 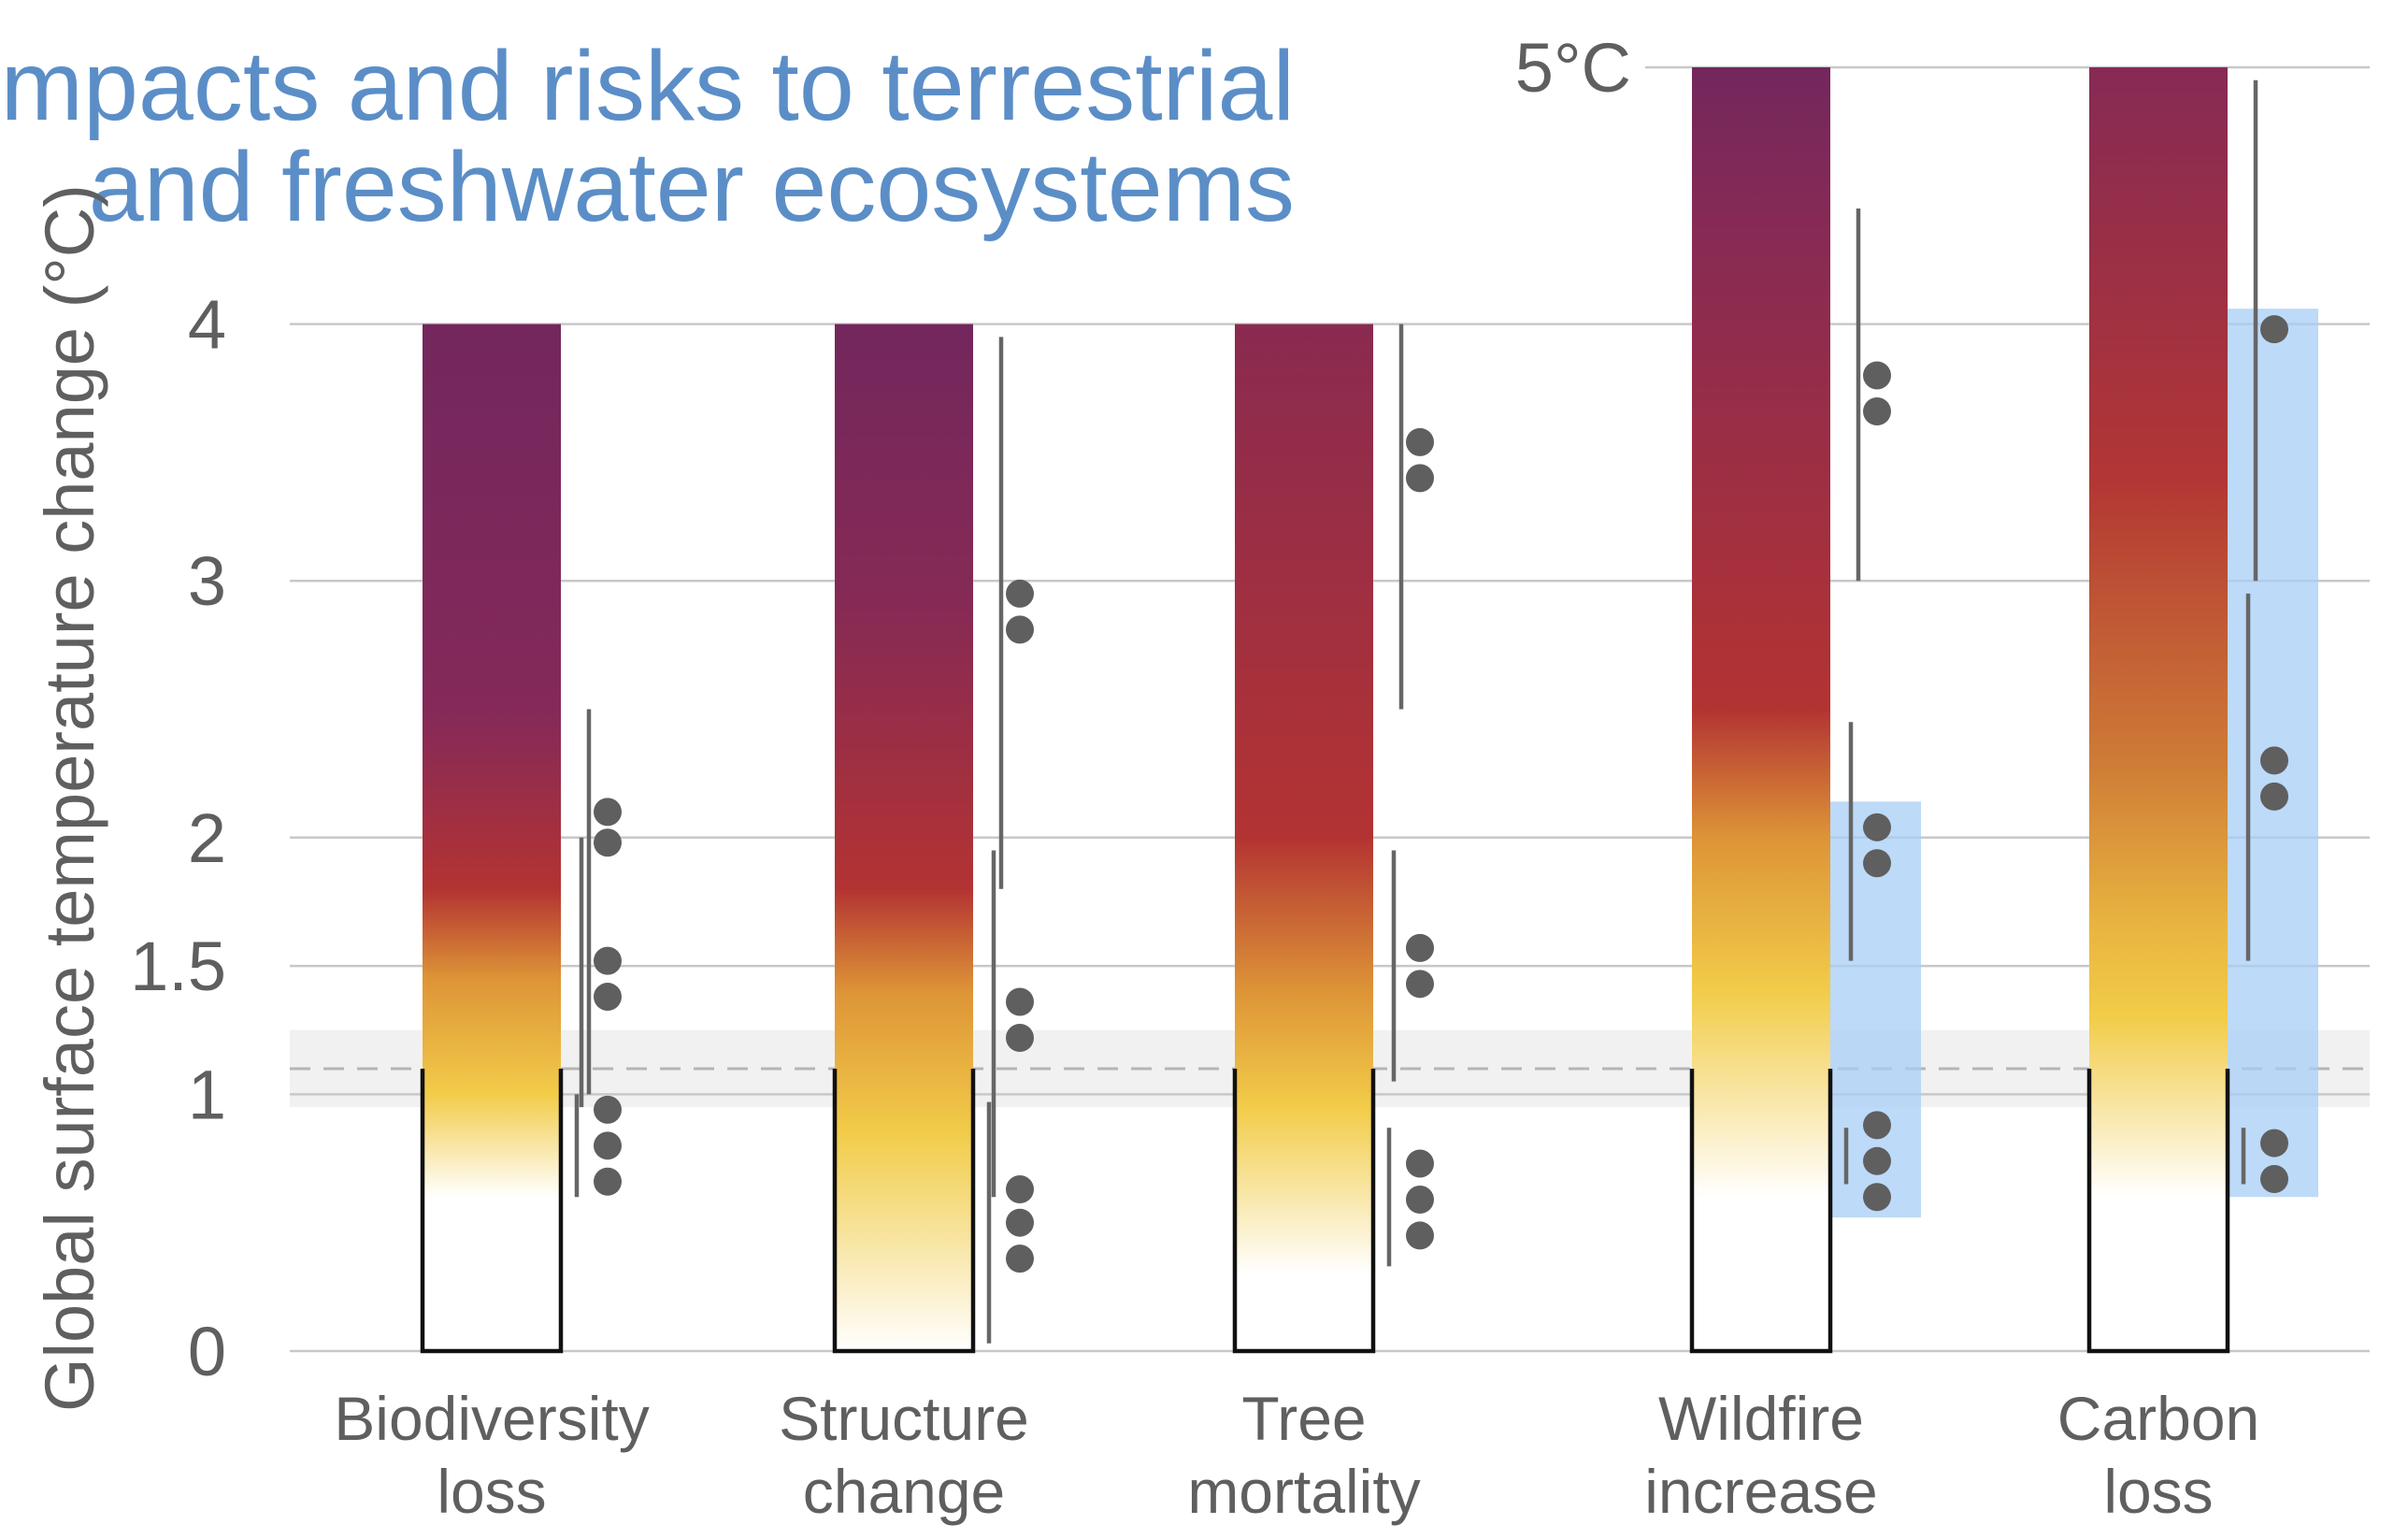 I want to click on category-label-line2: change, so click(x=904, y=1492).